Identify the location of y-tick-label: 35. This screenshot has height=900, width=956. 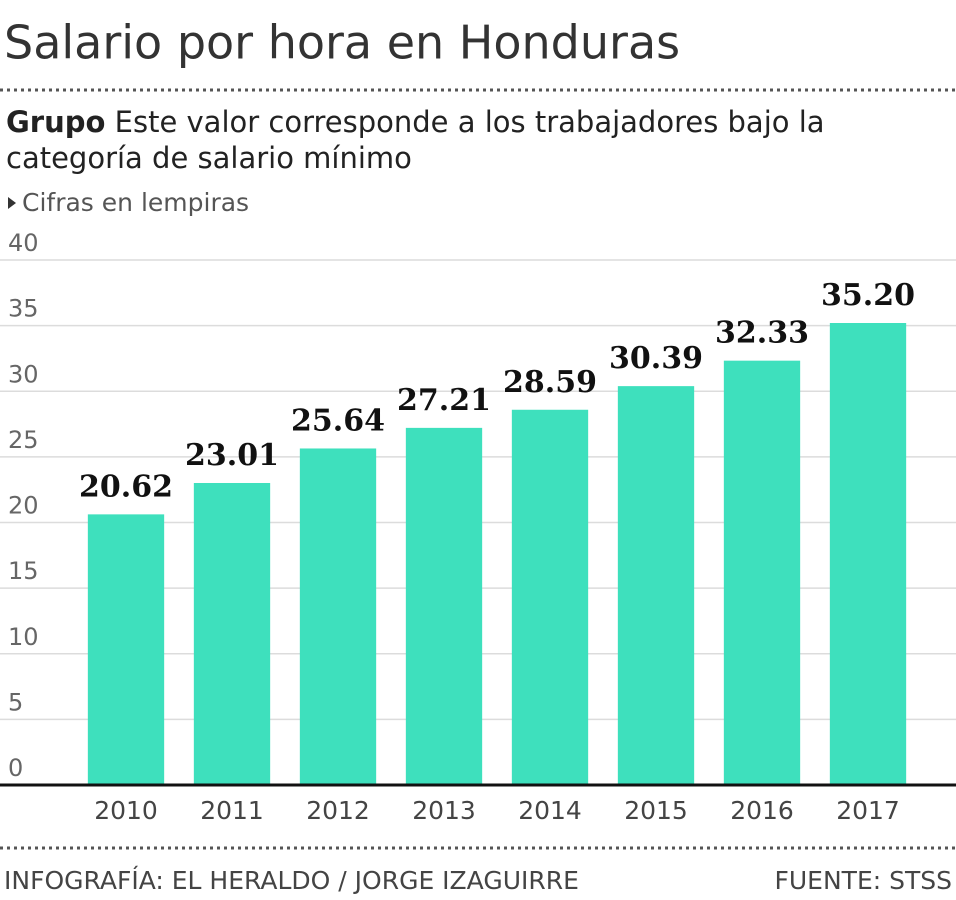
(23, 309).